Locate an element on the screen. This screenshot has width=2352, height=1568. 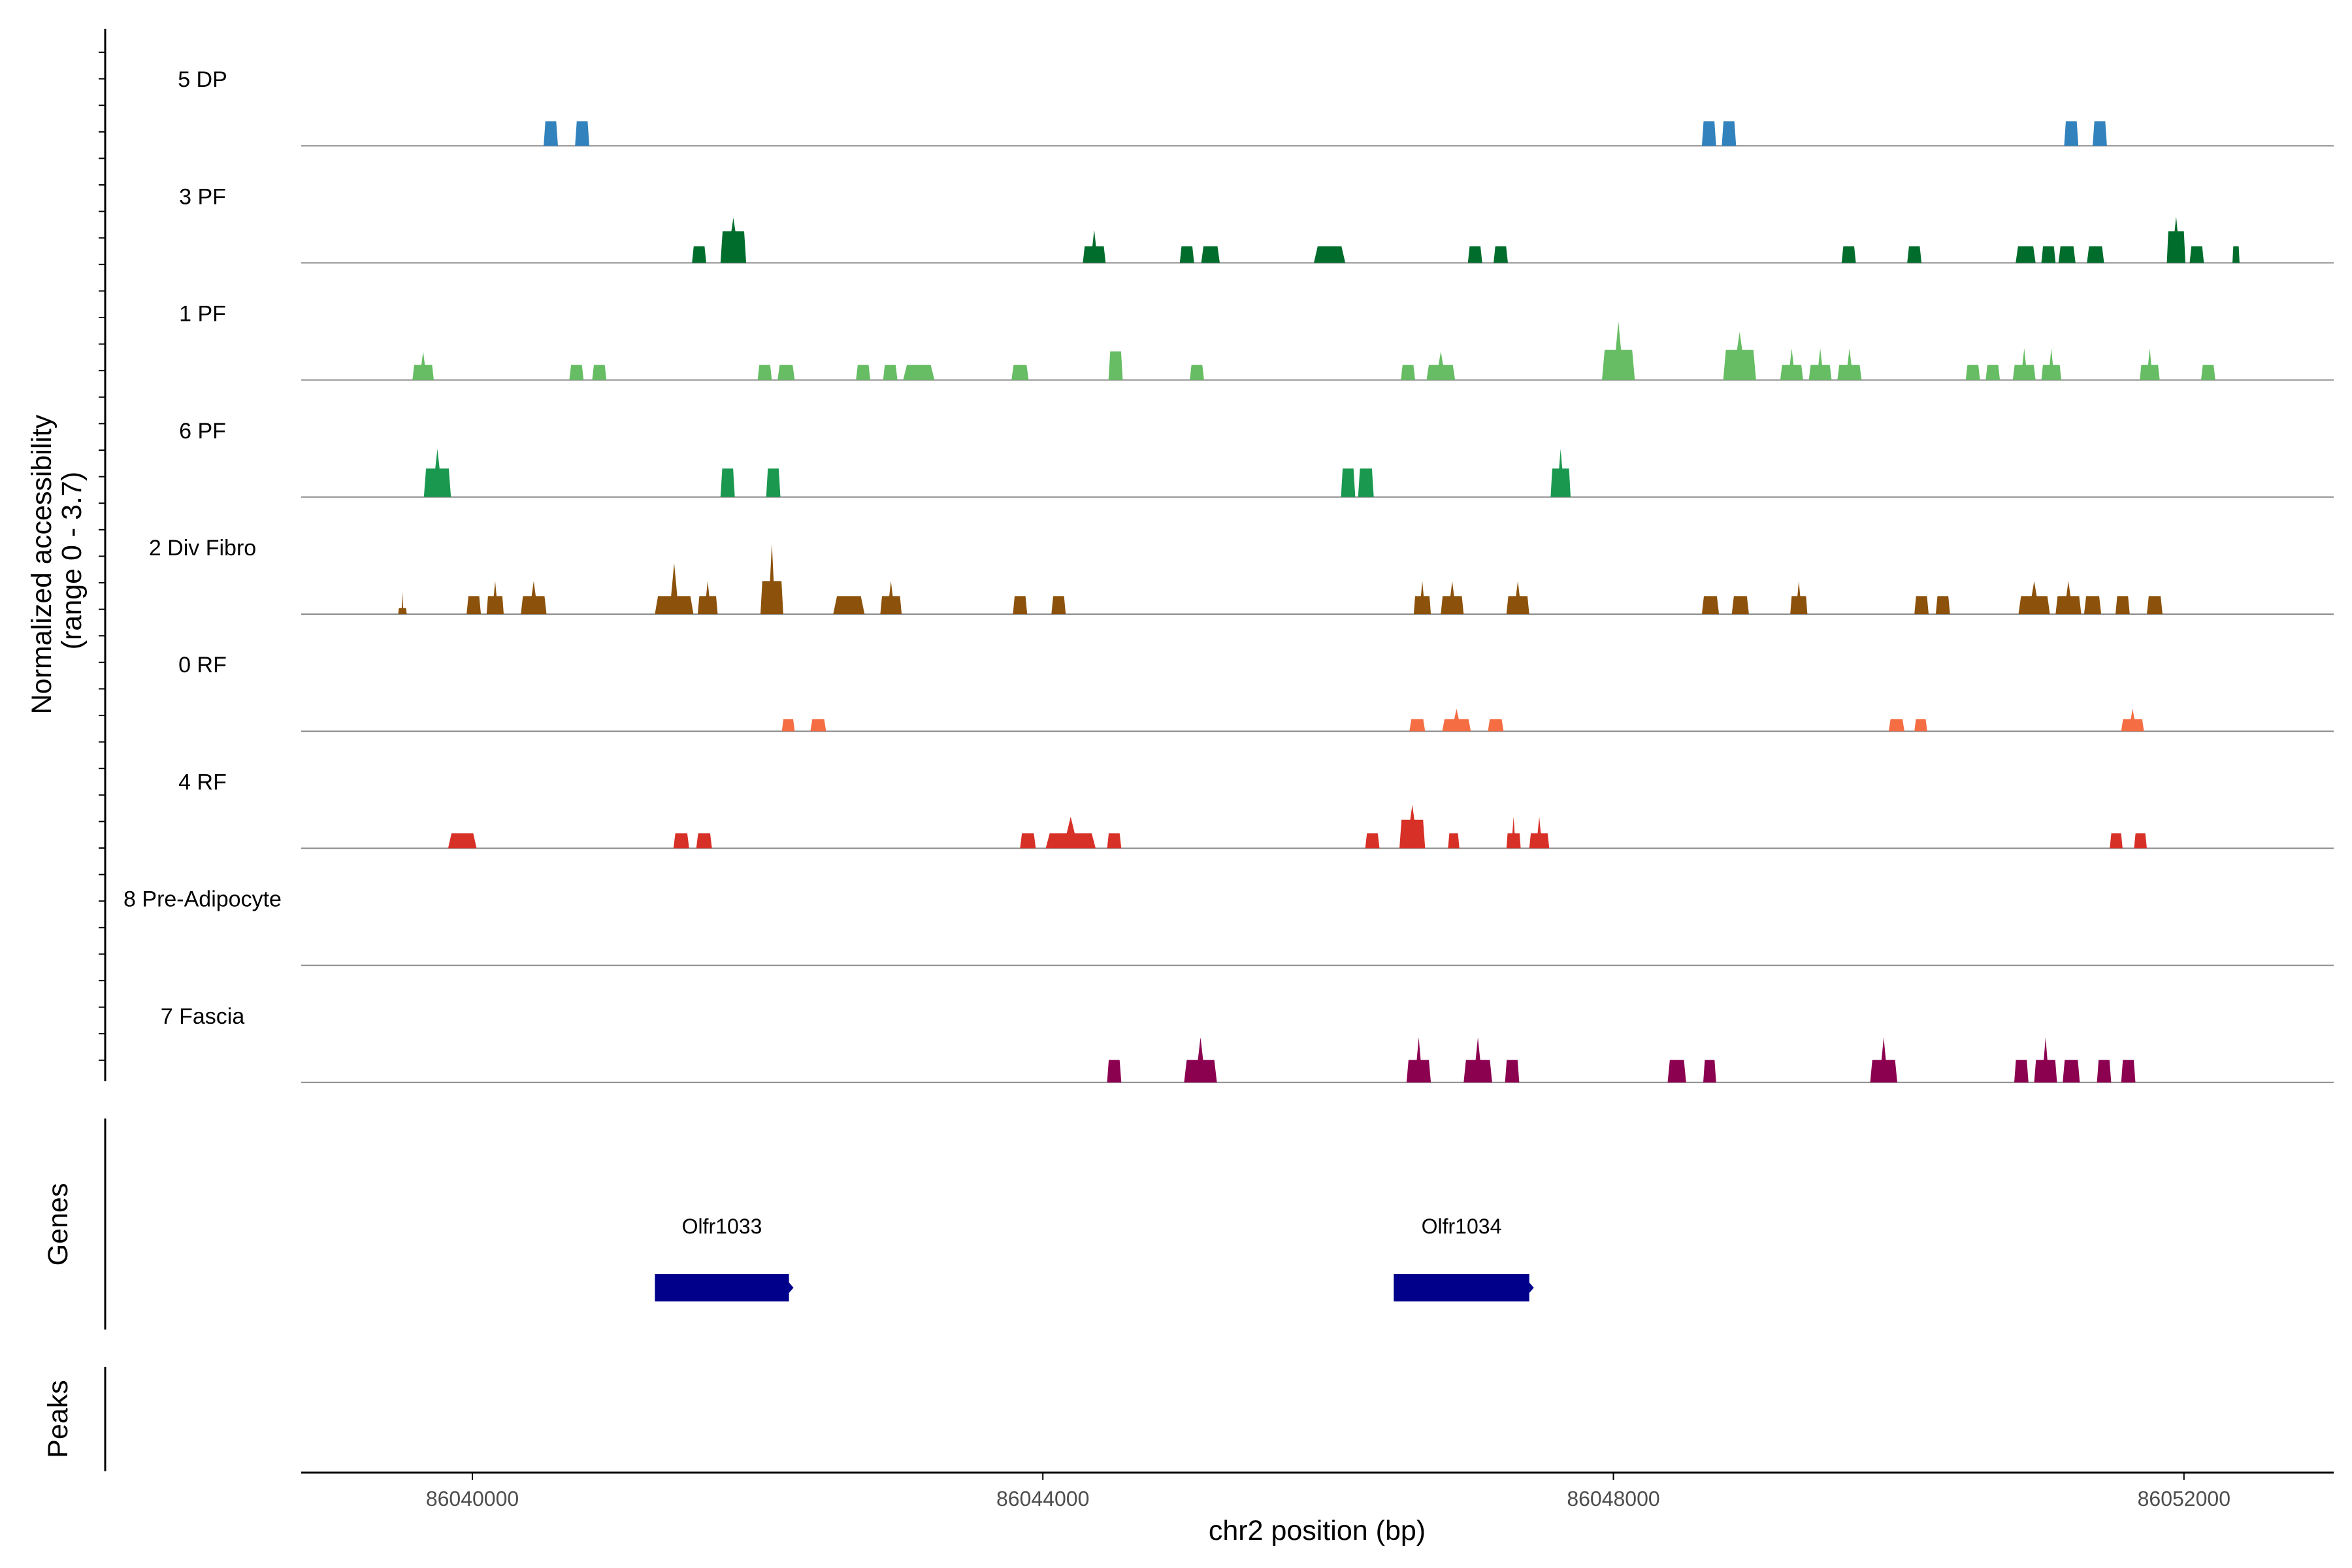
genes-panel-label: Genes is located at coordinates (58, 1224).